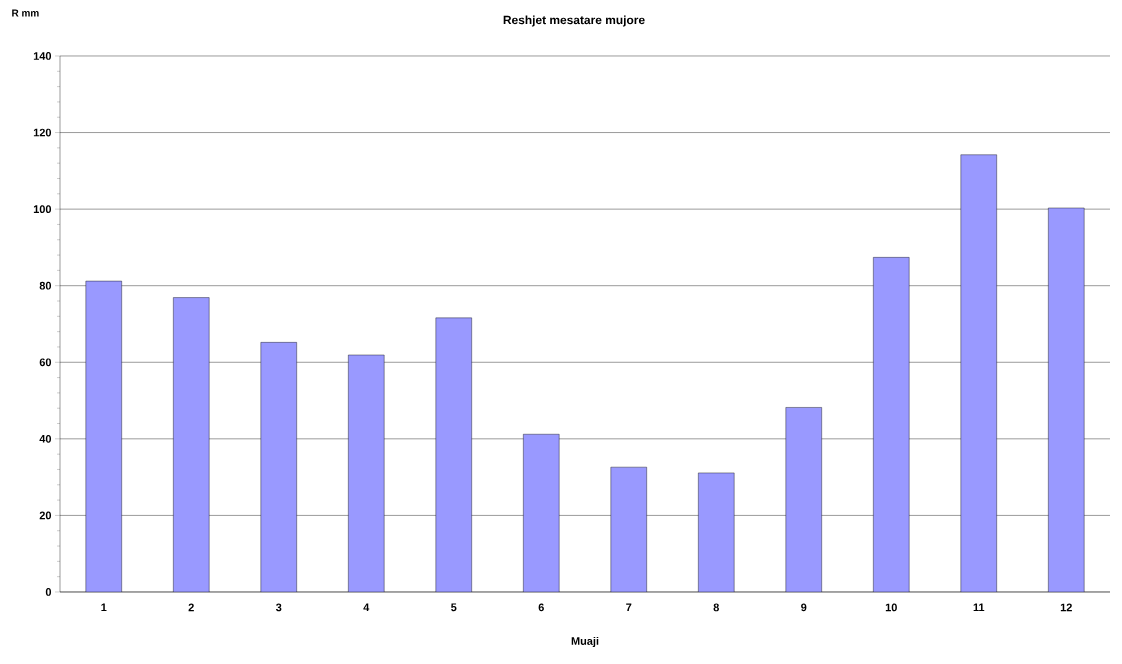 The width and height of the screenshot is (1122, 664). I want to click on x-tick-label: 4, so click(366, 607).